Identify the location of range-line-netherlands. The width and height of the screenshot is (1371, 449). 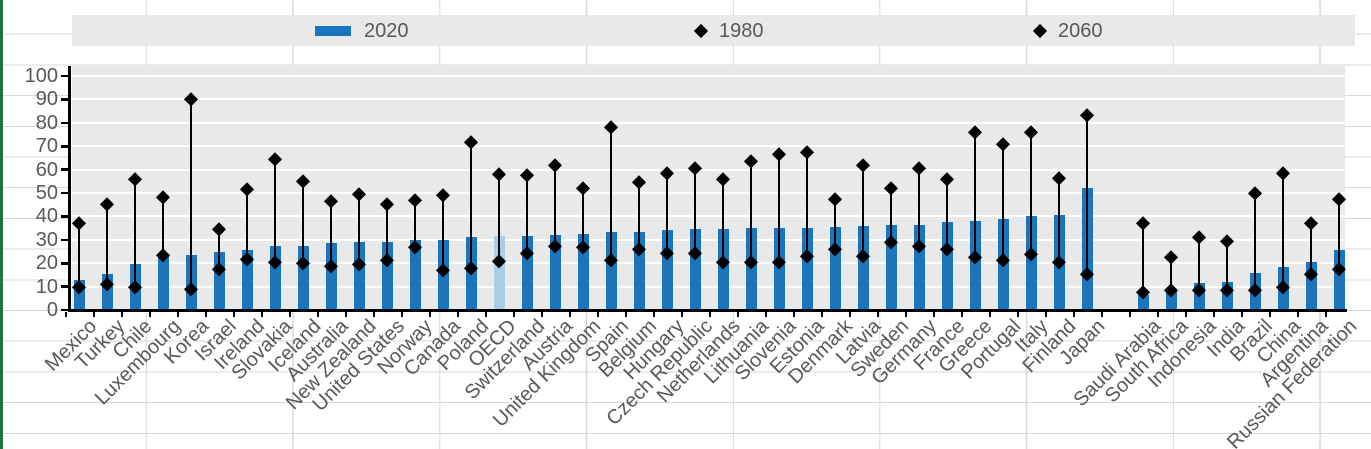
(723, 220).